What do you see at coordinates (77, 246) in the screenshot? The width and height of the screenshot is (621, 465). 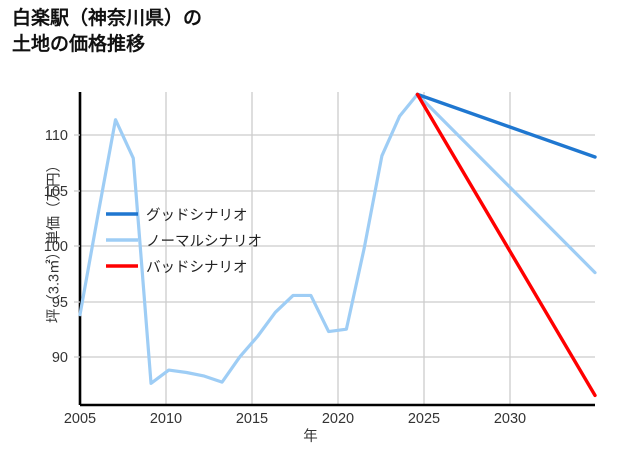 I see `y-tick-marks` at bounding box center [77, 246].